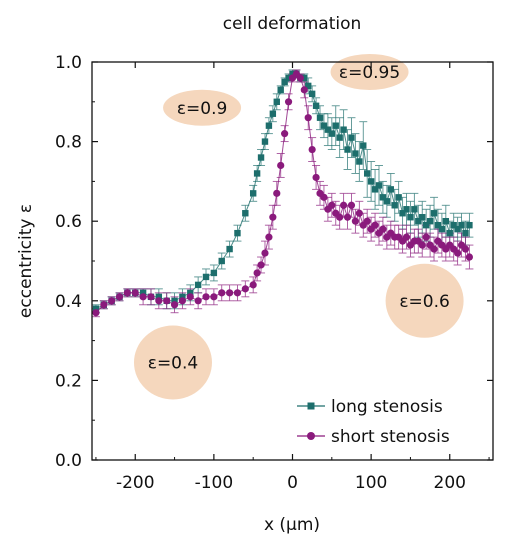 This screenshot has width=524, height=550. Describe the element at coordinates (68, 222) in the screenshot. I see `y-tick-label: 0.6` at that location.